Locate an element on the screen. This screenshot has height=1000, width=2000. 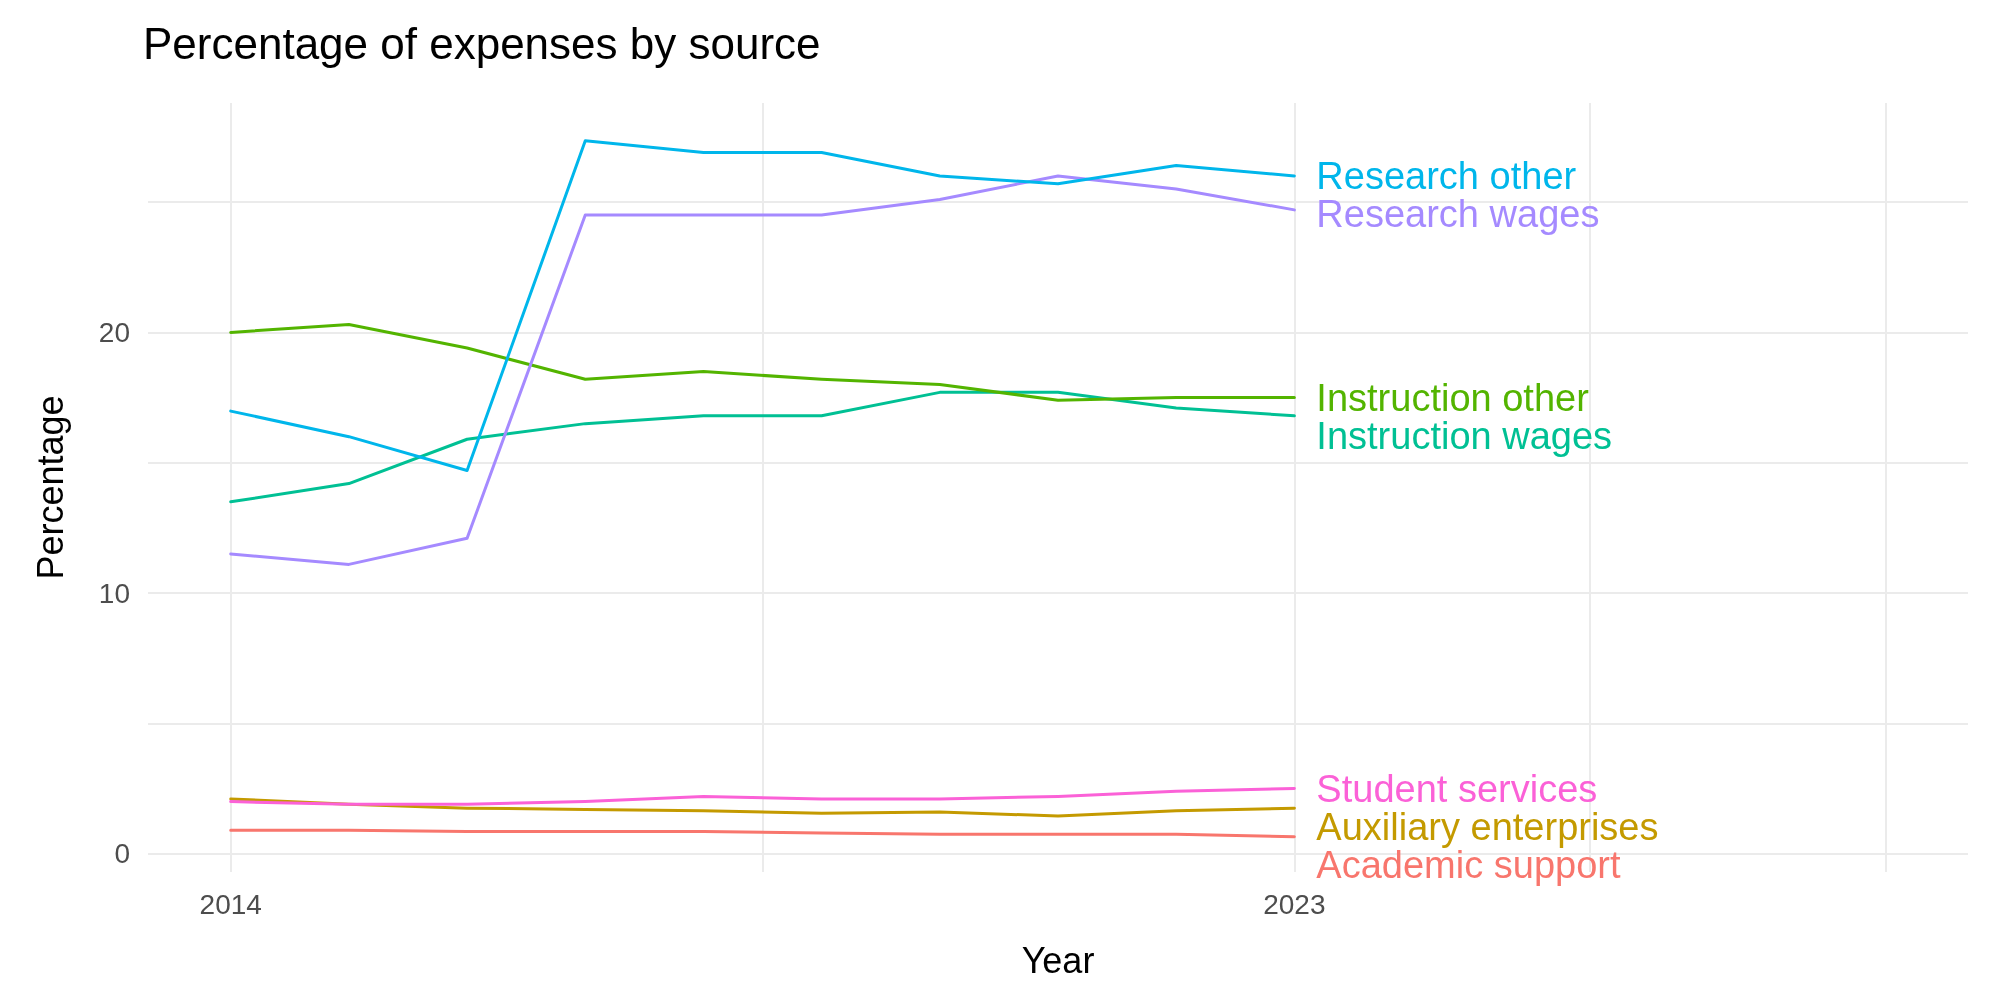
x-tick-label: 2014 is located at coordinates (230, 904).